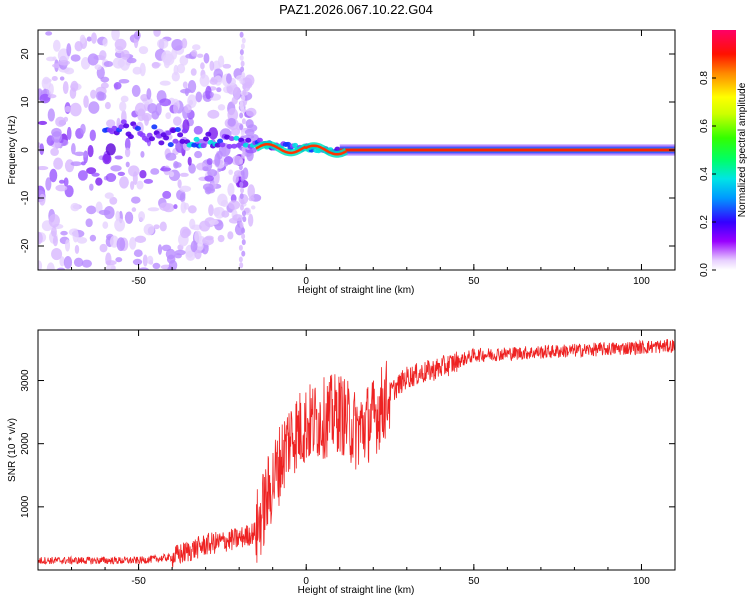 The image size is (750, 600). Describe the element at coordinates (356, 9) in the screenshot. I see `figure-title: PAZ1.2026.067.10.22.G04` at that location.